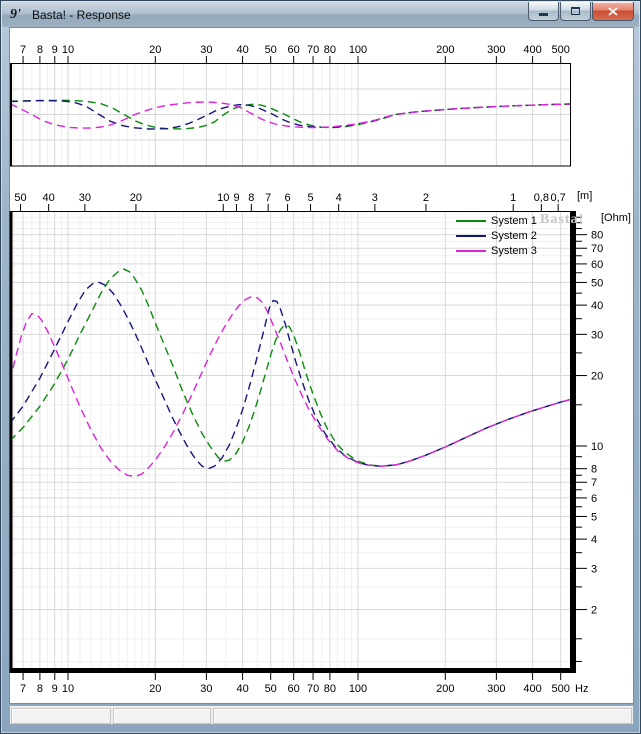 The image size is (641, 734). What do you see at coordinates (585, 196) in the screenshot?
I see `wavelength-unit-label: [m]` at bounding box center [585, 196].